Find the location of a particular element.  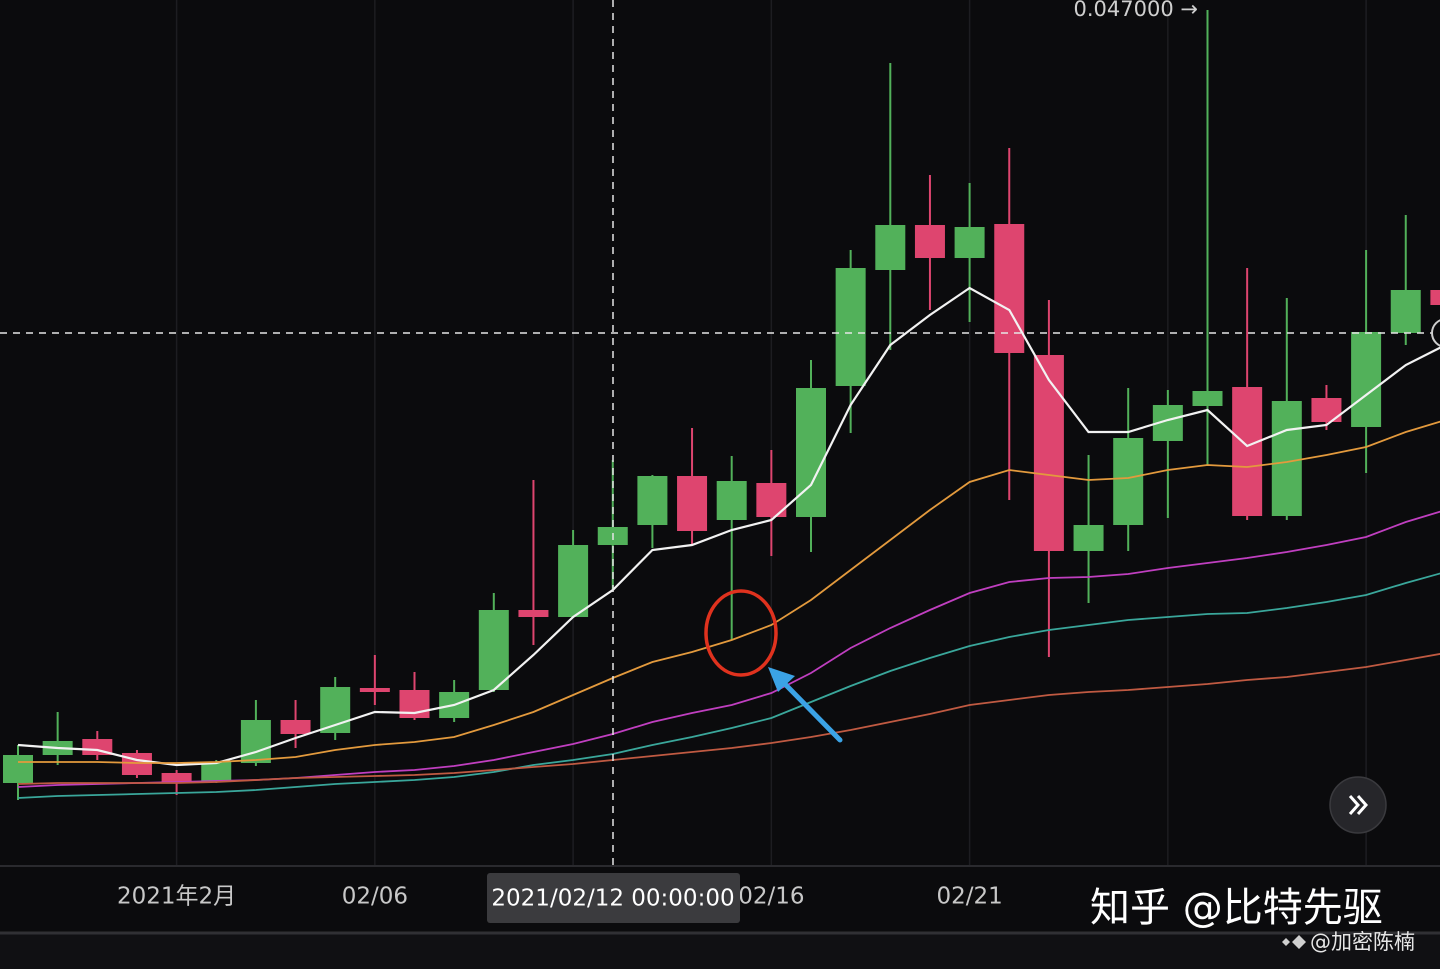

watermark-zhihu: 知乎 @比特先驱 is located at coordinates (1236, 908).